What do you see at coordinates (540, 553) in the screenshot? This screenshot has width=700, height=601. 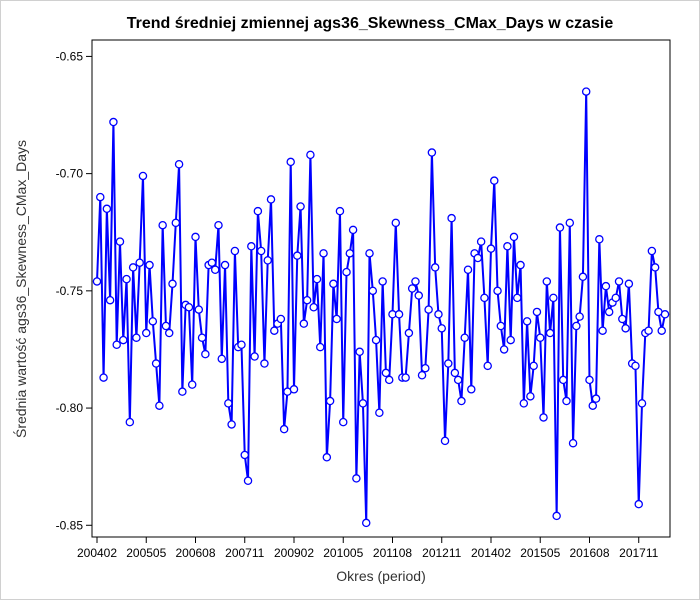 I see `x-tick-label: 201505` at bounding box center [540, 553].